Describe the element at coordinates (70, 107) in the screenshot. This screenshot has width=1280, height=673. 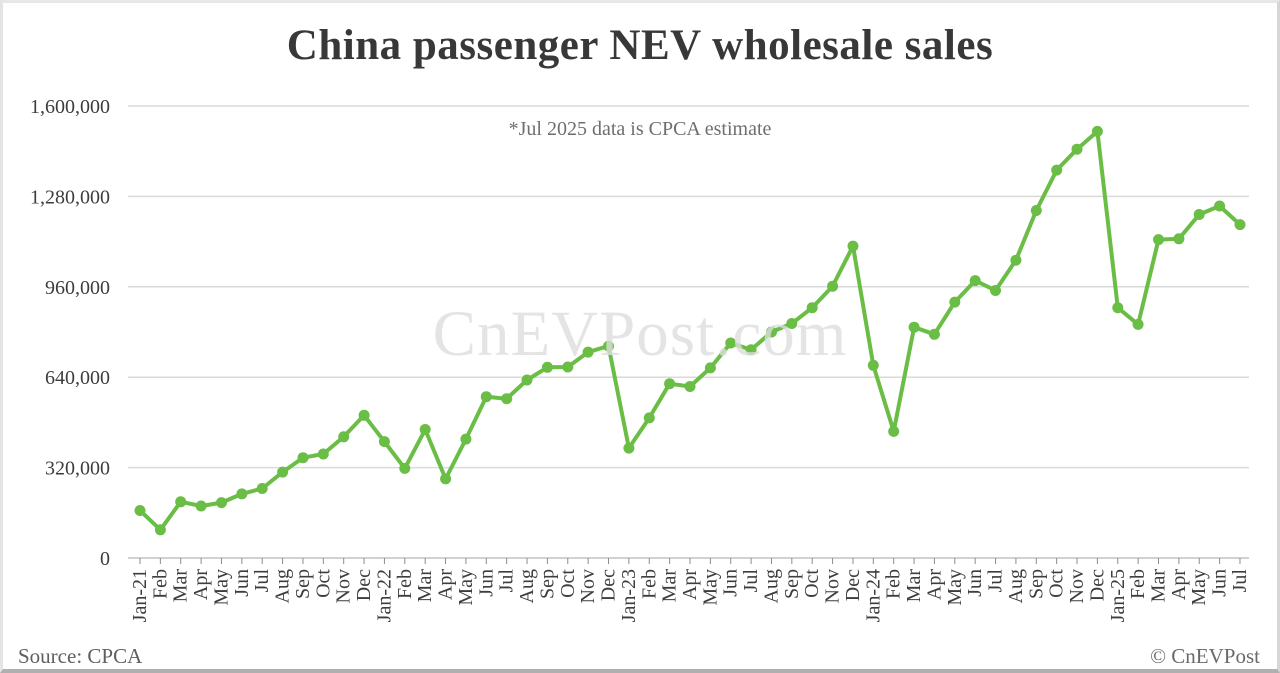
I see `y-axis-tick-label: 1,600,000` at that location.